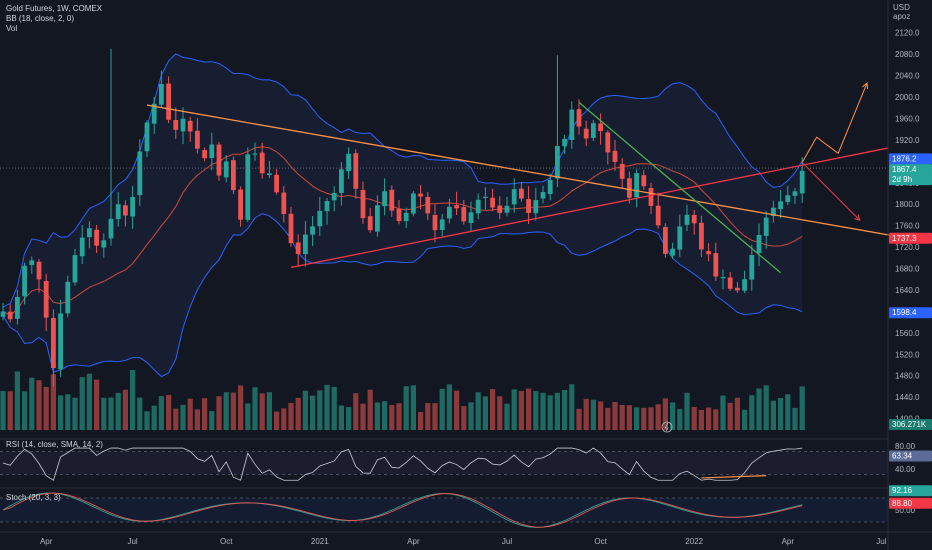  Describe the element at coordinates (907, 204) in the screenshot. I see `y-tick-label: 1800.0` at that location.